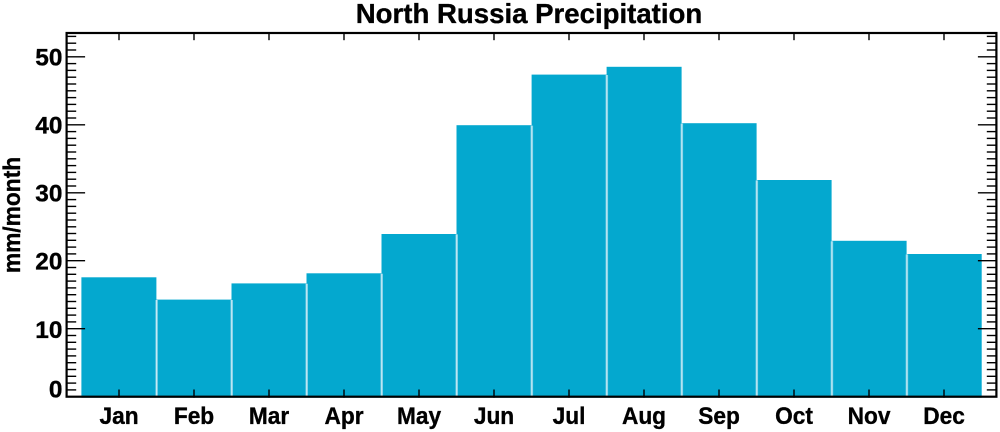  Describe the element at coordinates (48, 262) in the screenshot. I see `svg-text: 20` at that location.